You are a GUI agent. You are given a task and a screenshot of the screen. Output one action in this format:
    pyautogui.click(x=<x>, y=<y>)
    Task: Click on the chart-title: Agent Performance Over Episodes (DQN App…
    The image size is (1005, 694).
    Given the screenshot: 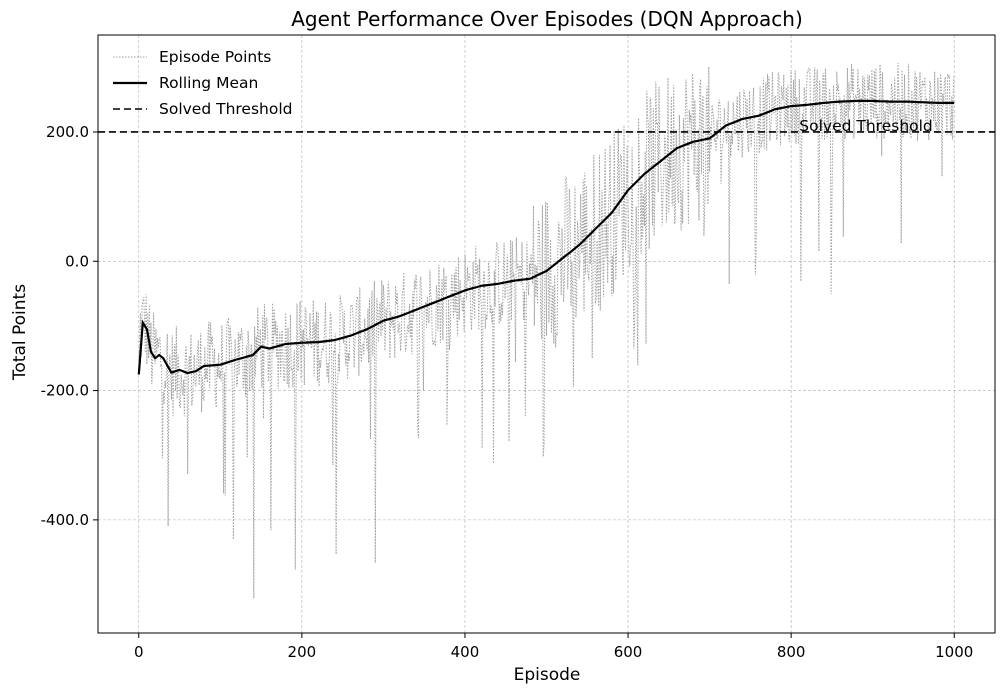 What is the action you would take?
    pyautogui.click(x=547, y=19)
    